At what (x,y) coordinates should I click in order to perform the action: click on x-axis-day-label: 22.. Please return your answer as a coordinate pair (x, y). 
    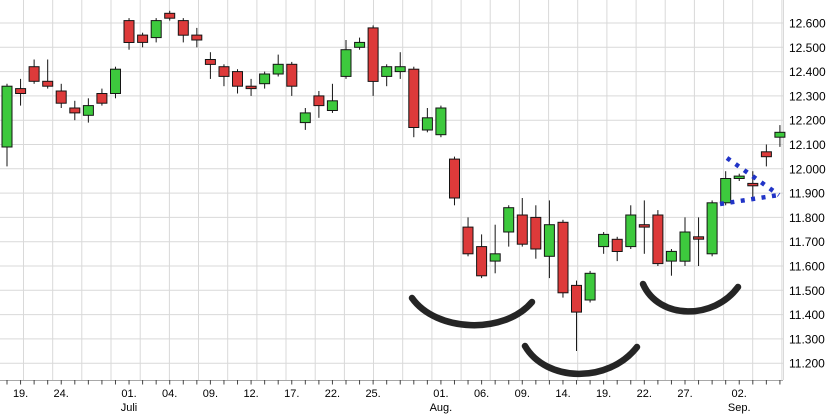
    Looking at the image, I should click on (644, 394).